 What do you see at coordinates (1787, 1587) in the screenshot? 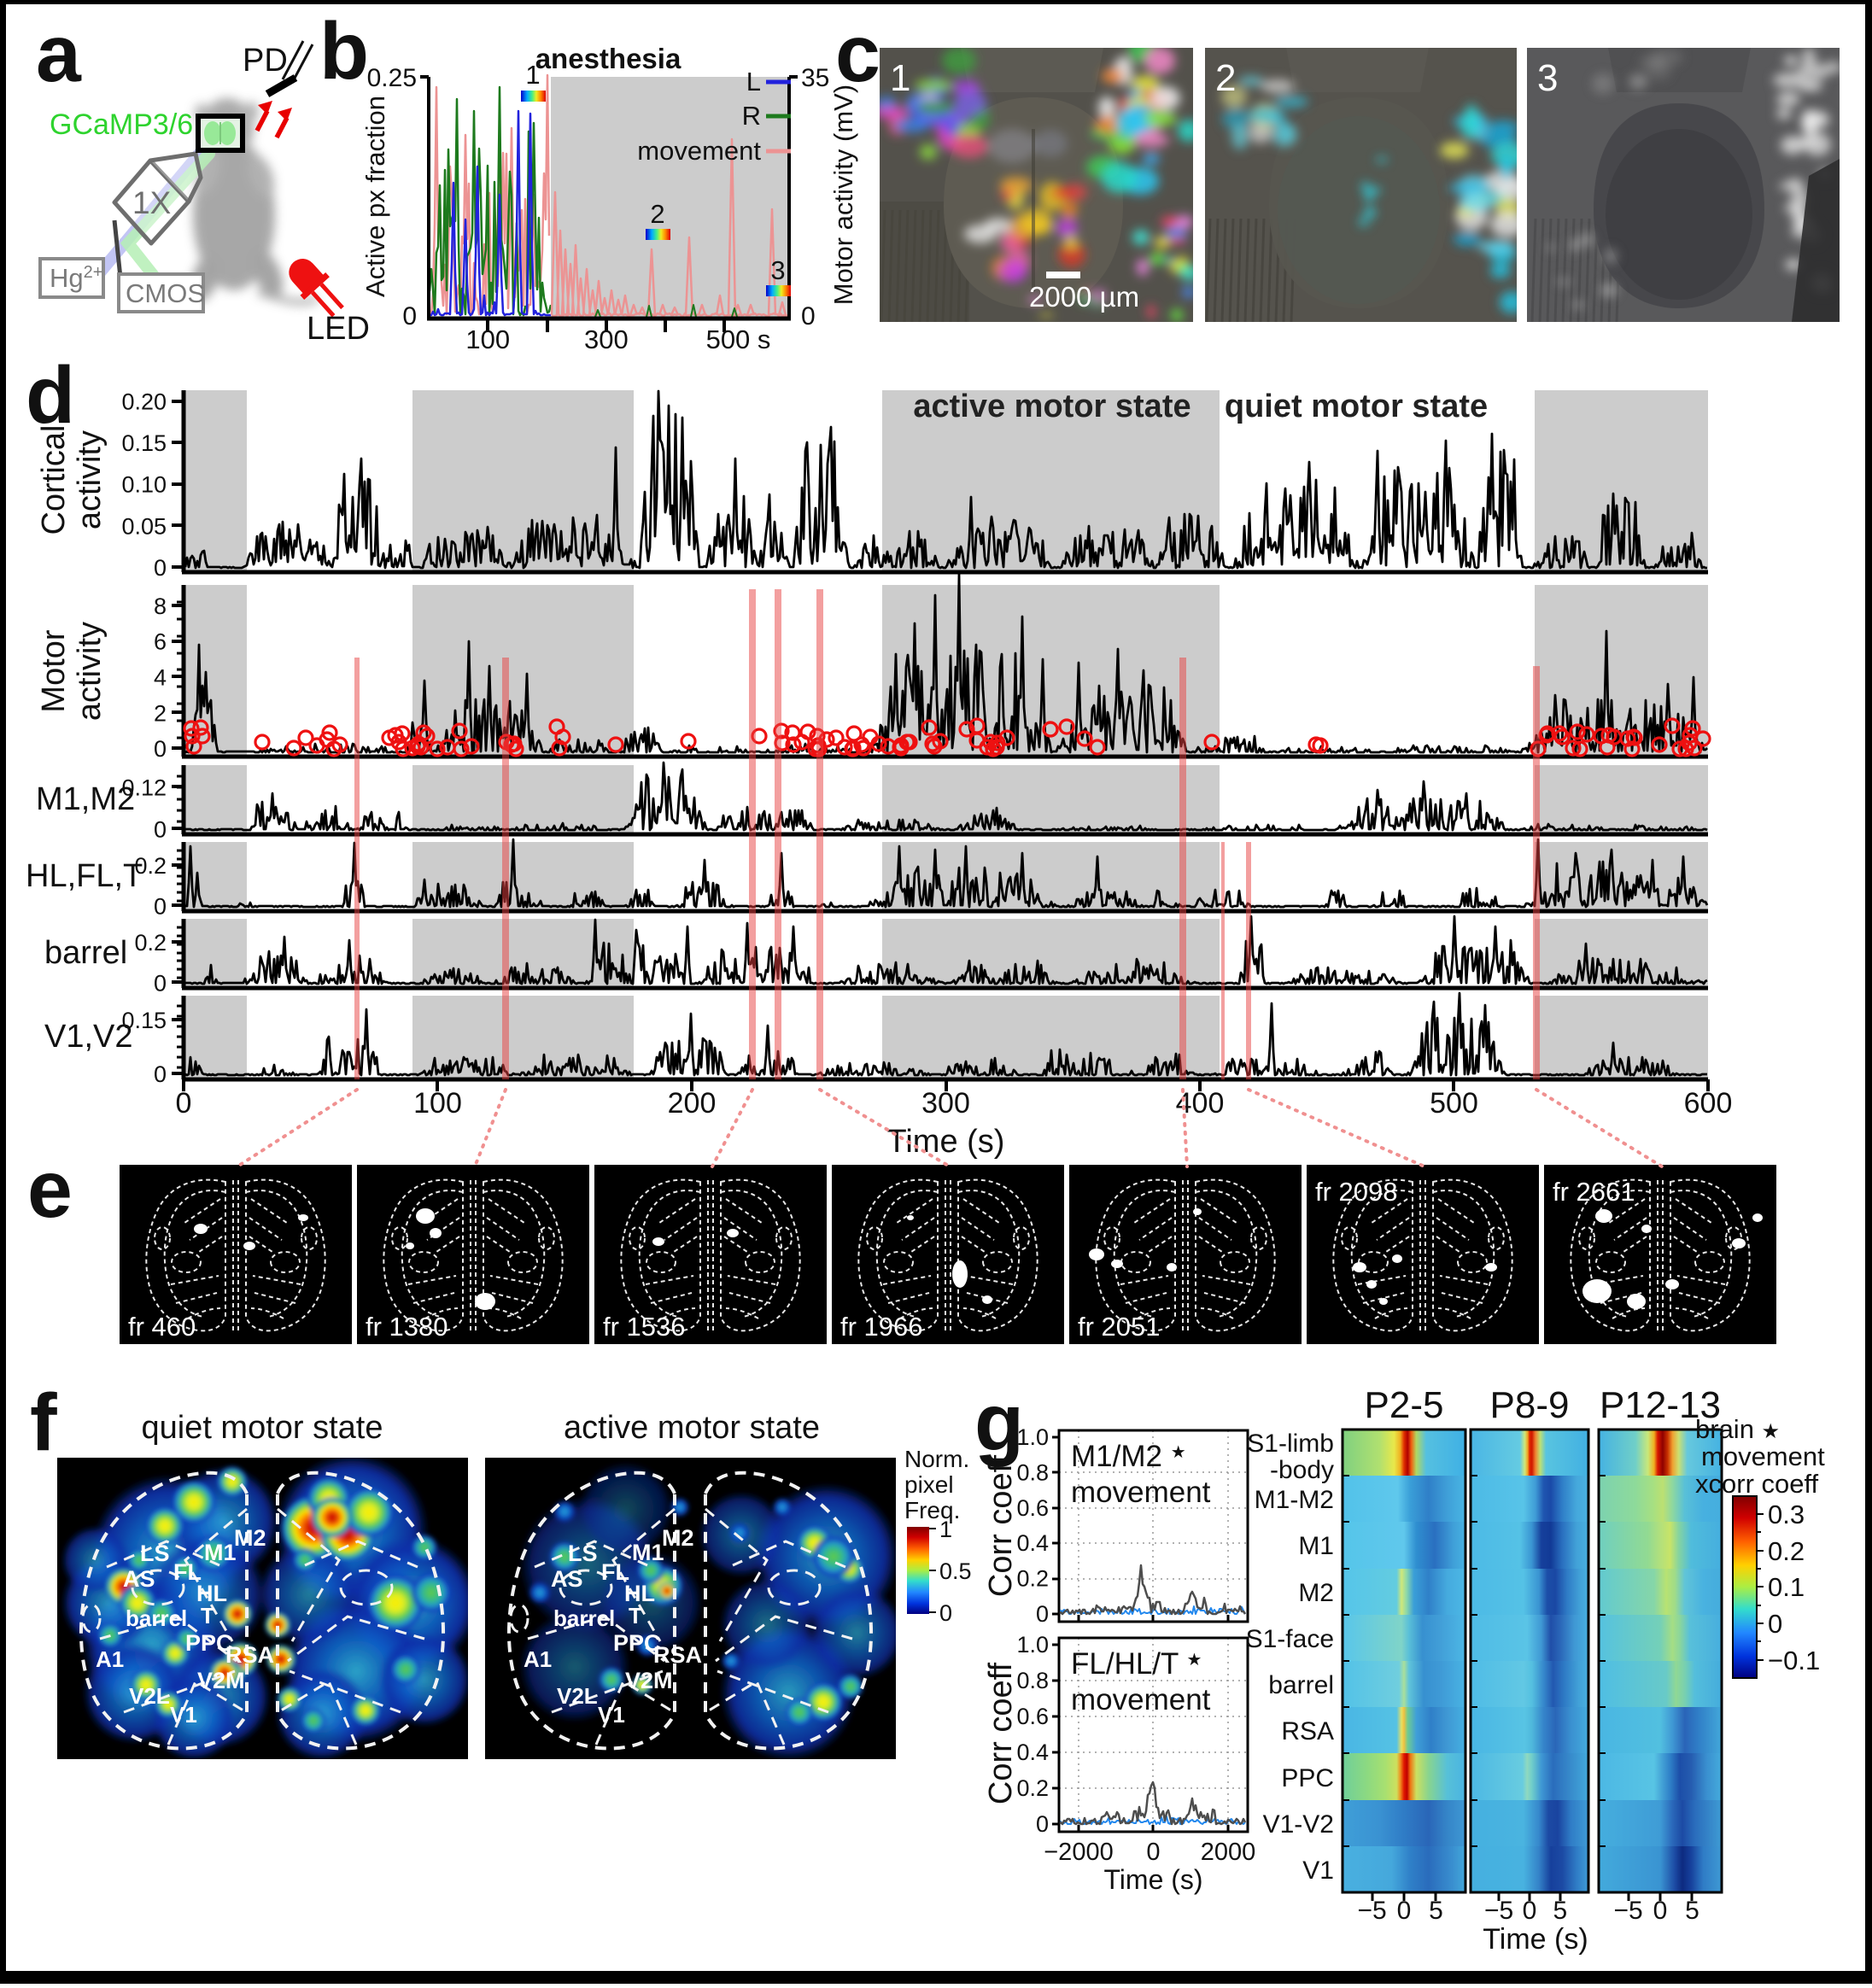
I see `svg-text: 0.1` at bounding box center [1787, 1587].